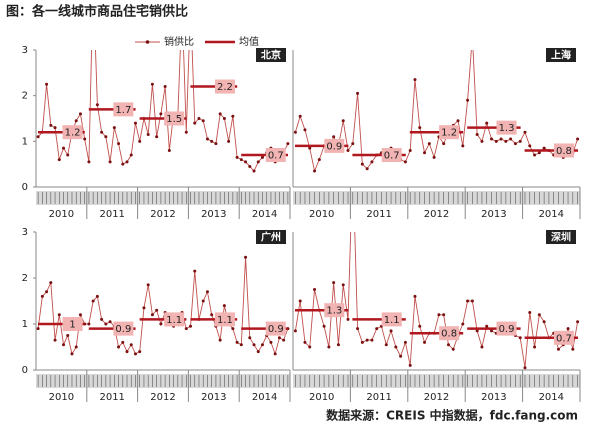 The width and height of the screenshot is (600, 434). I want to click on legend-label: 均值, so click(249, 41).